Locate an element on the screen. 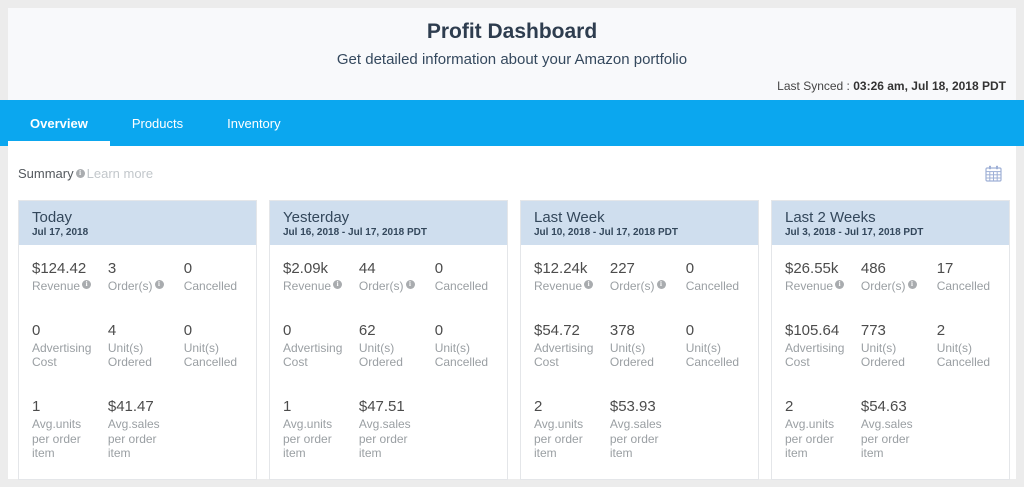 The image size is (1024, 487). tab-bar: Overview Products Inventory is located at coordinates (512, 123).